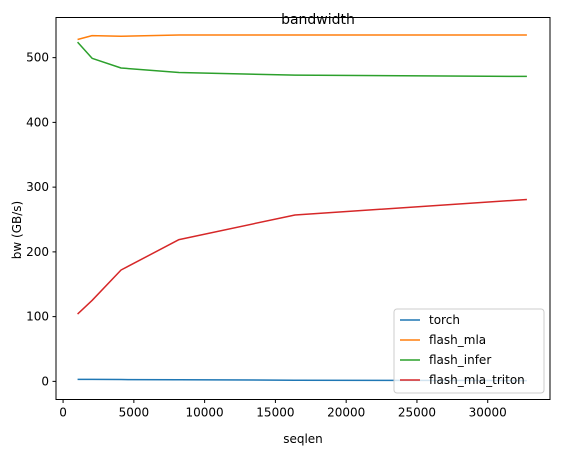 The image size is (571, 455). Describe the element at coordinates (302, 37) in the screenshot. I see `series-line-flash-mla` at that location.